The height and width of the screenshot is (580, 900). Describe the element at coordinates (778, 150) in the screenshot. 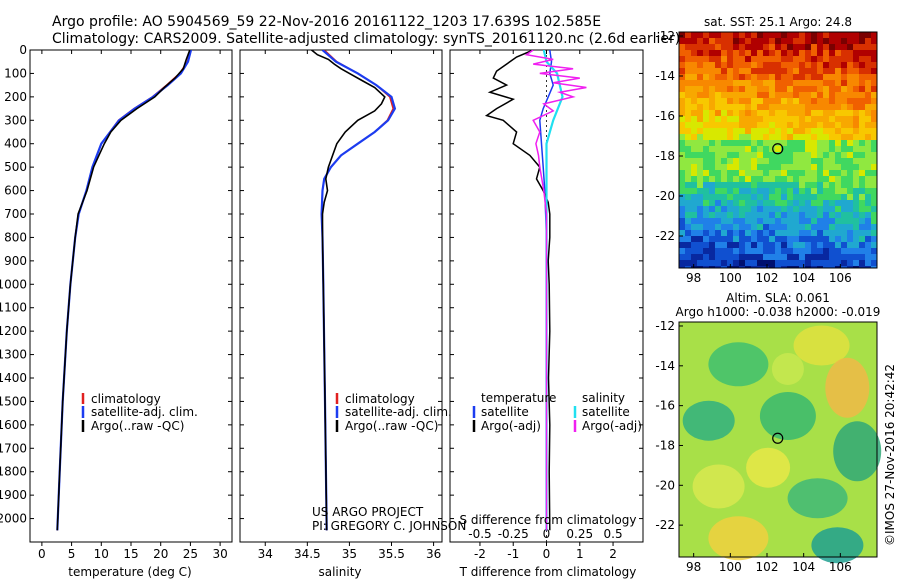

I see `sst-map-image` at that location.